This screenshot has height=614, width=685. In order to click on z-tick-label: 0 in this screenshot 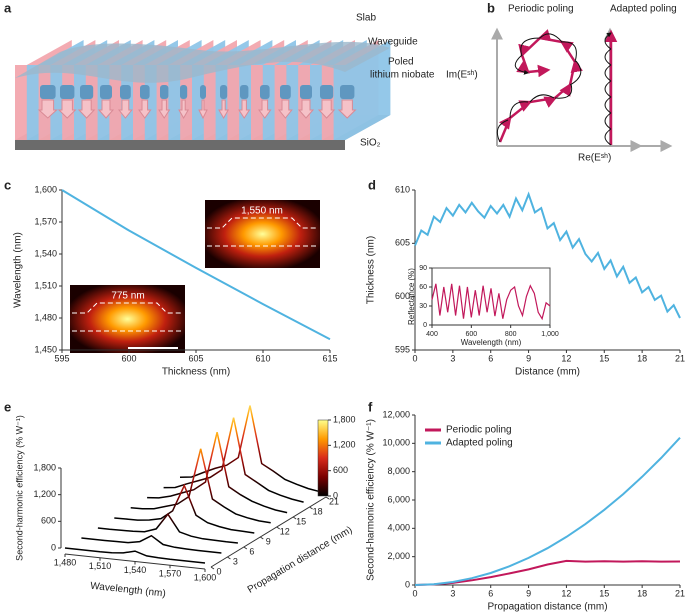, I will do `click(218, 571)`.